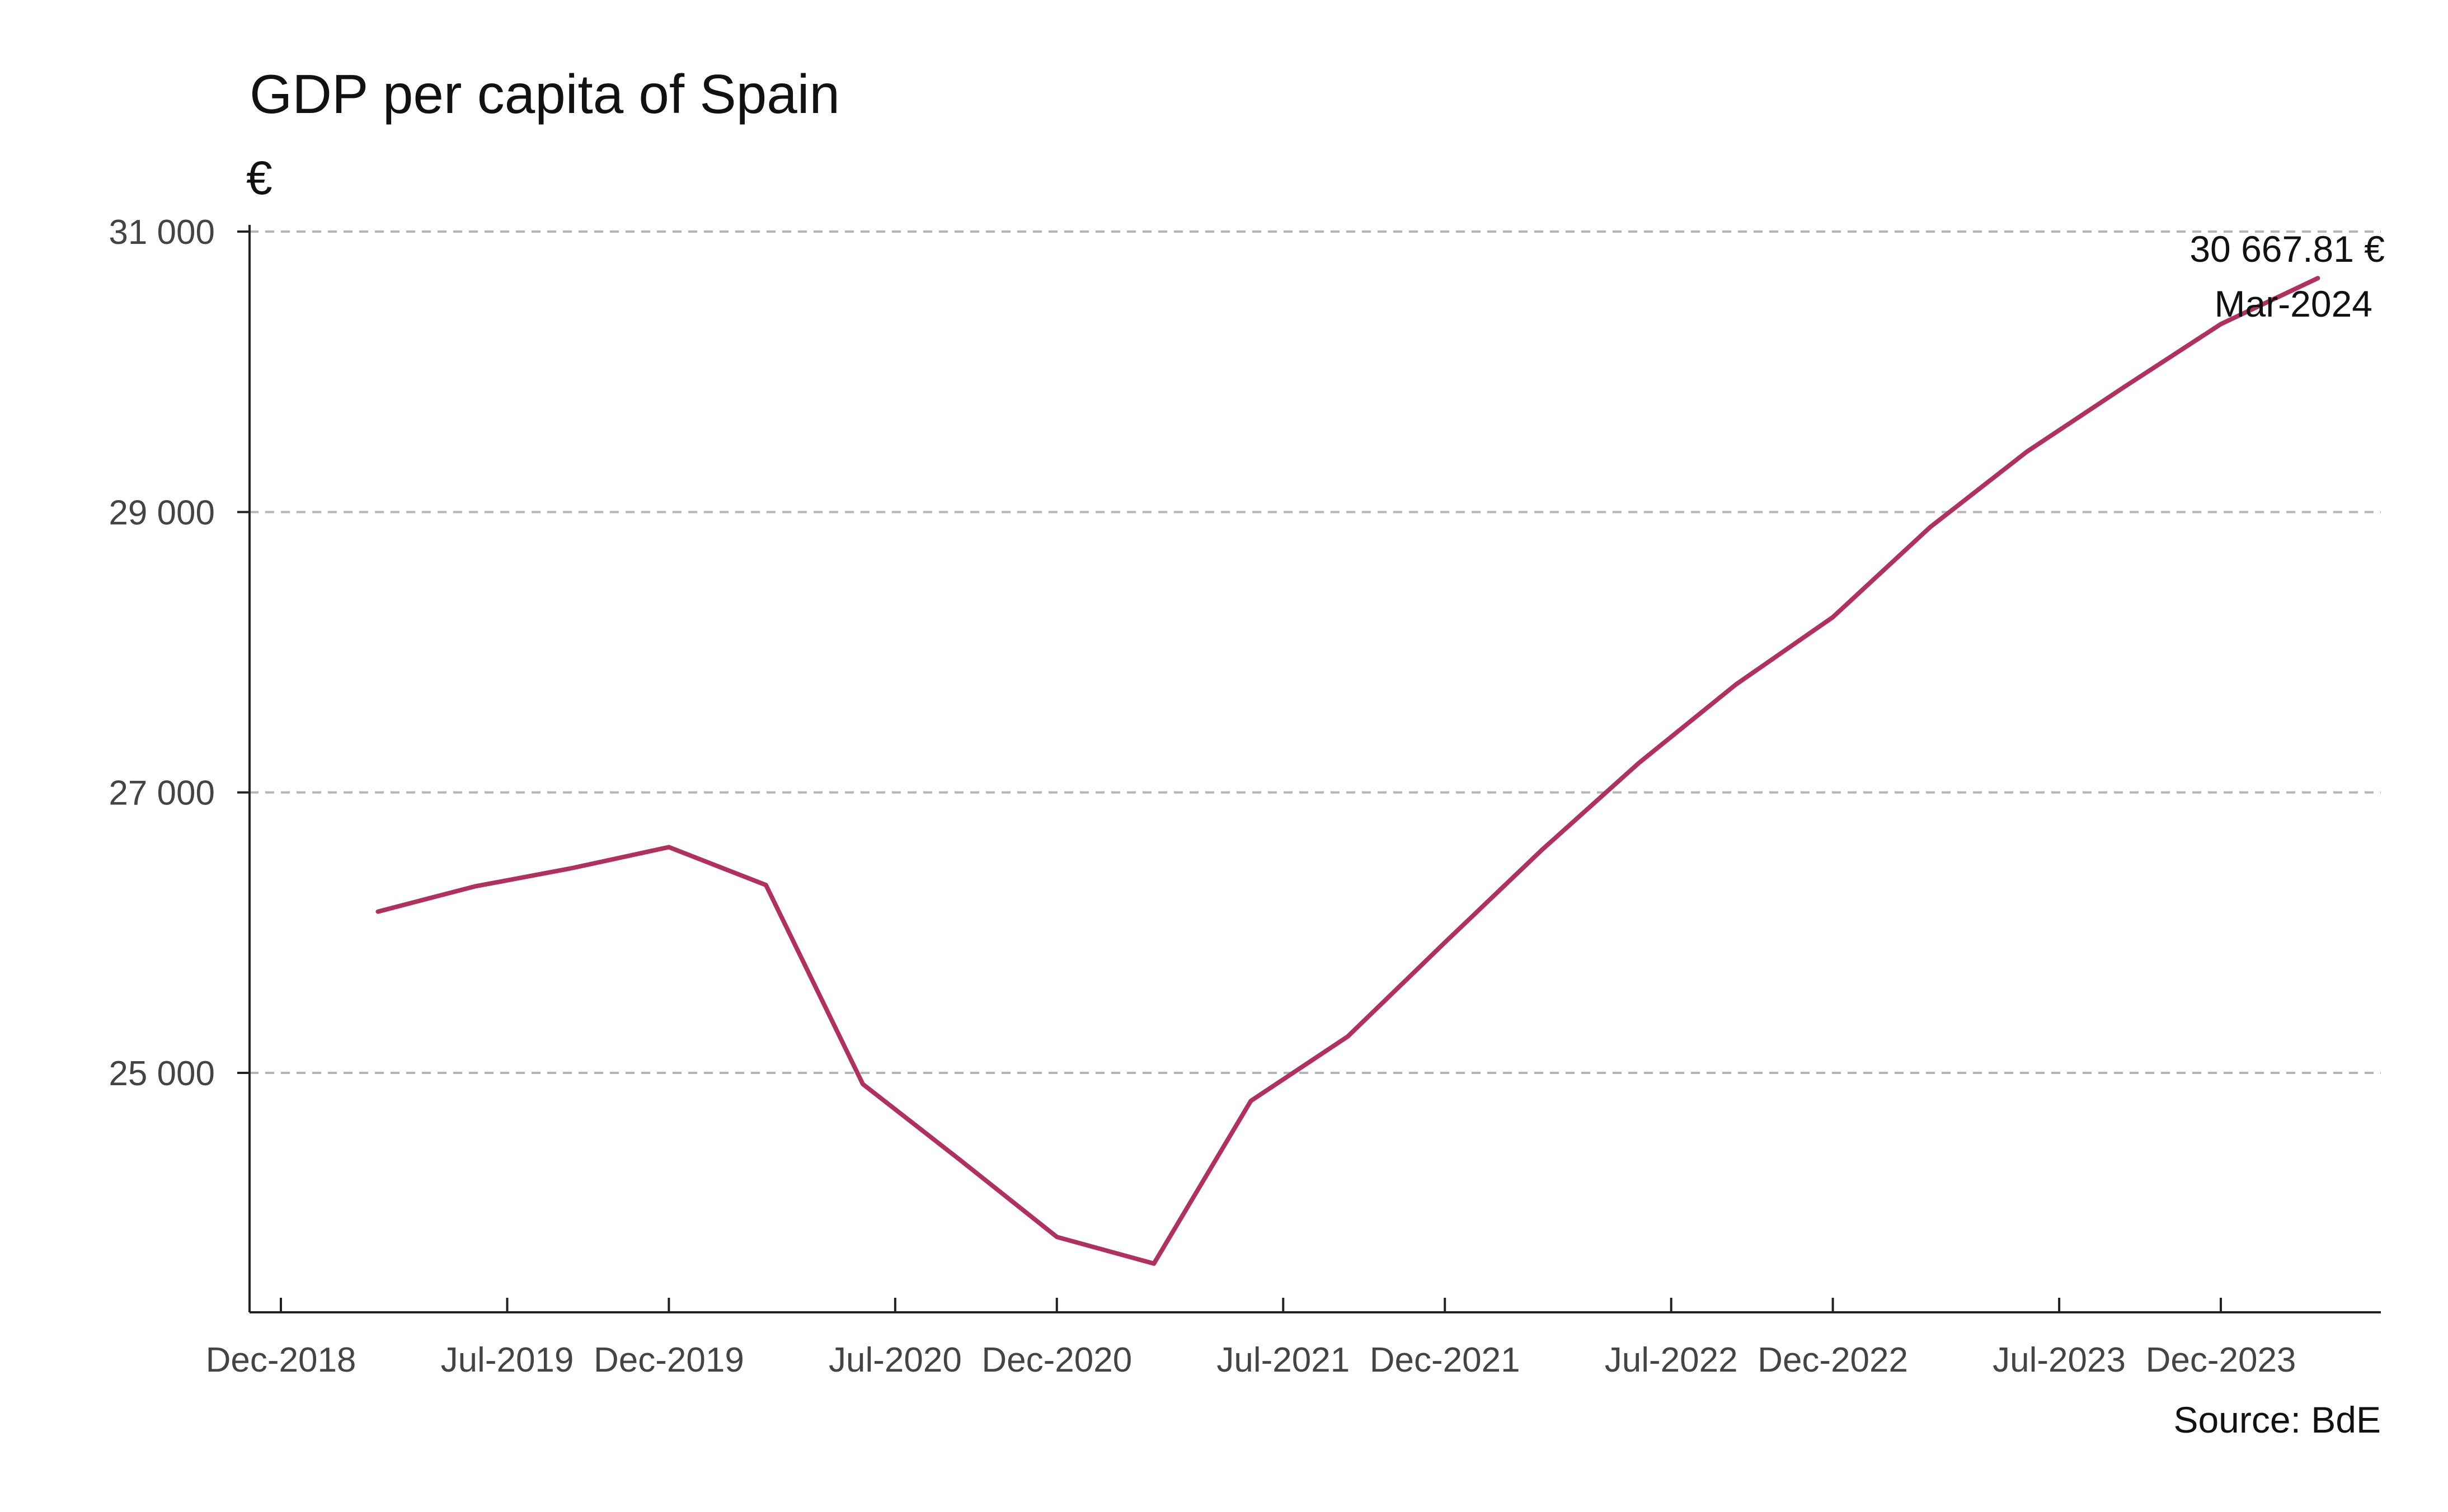  What do you see at coordinates (259, 178) in the screenshot?
I see `y-unit-label: €` at bounding box center [259, 178].